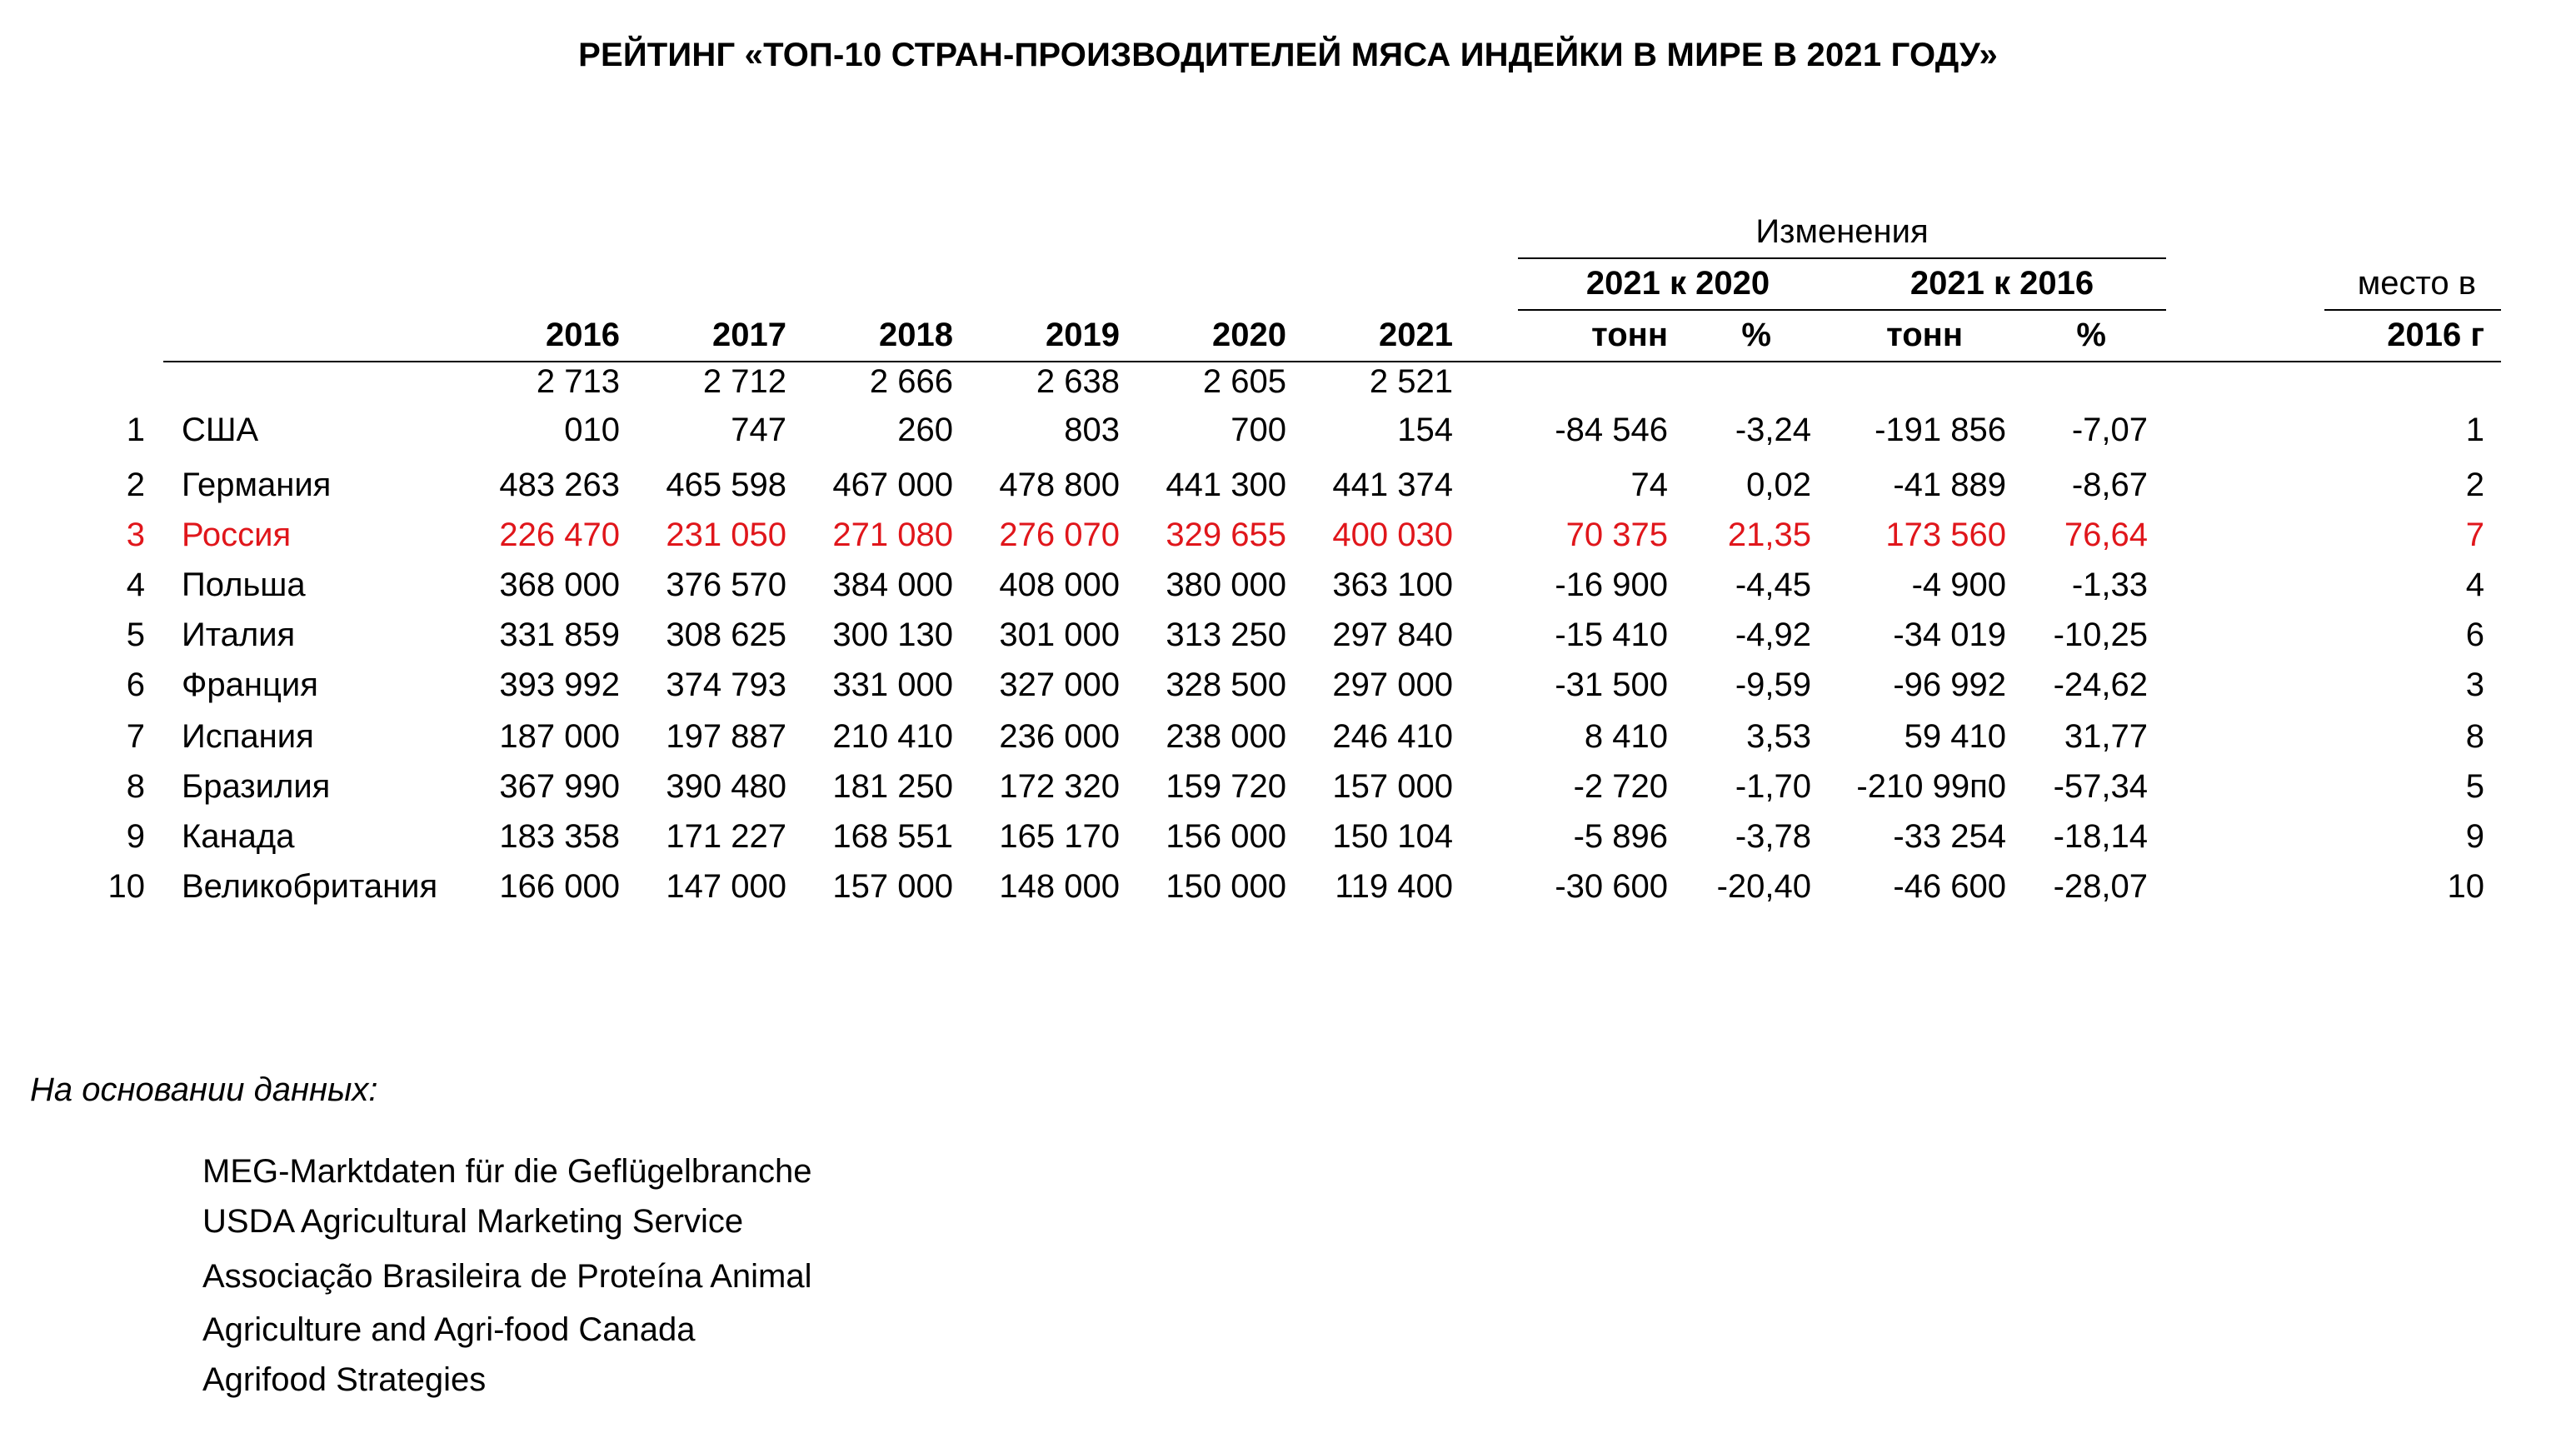 This screenshot has height=1448, width=2576. What do you see at coordinates (1773, 786) in the screenshot?
I see `change-2020-pct: -1,70` at bounding box center [1773, 786].